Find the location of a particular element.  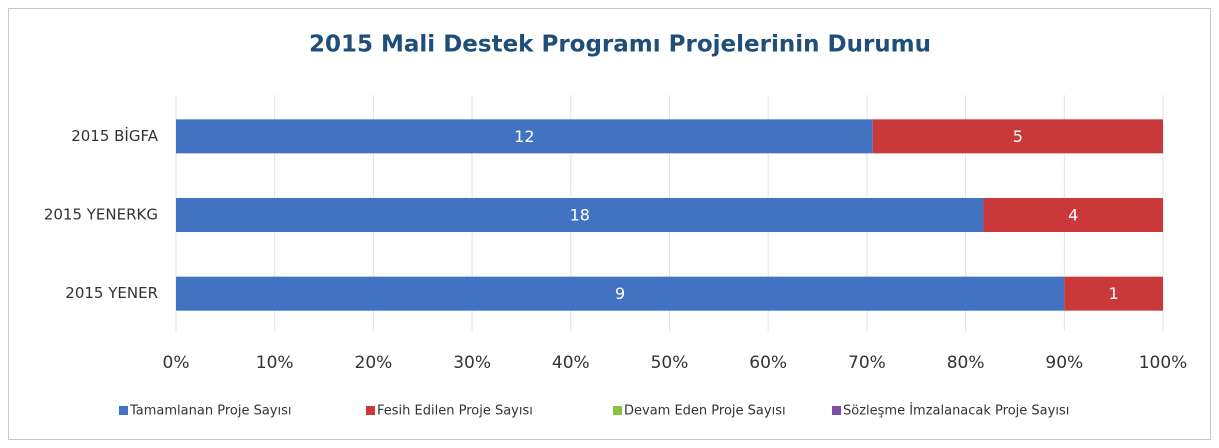

x-tick-label: 100% is located at coordinates (1163, 363).